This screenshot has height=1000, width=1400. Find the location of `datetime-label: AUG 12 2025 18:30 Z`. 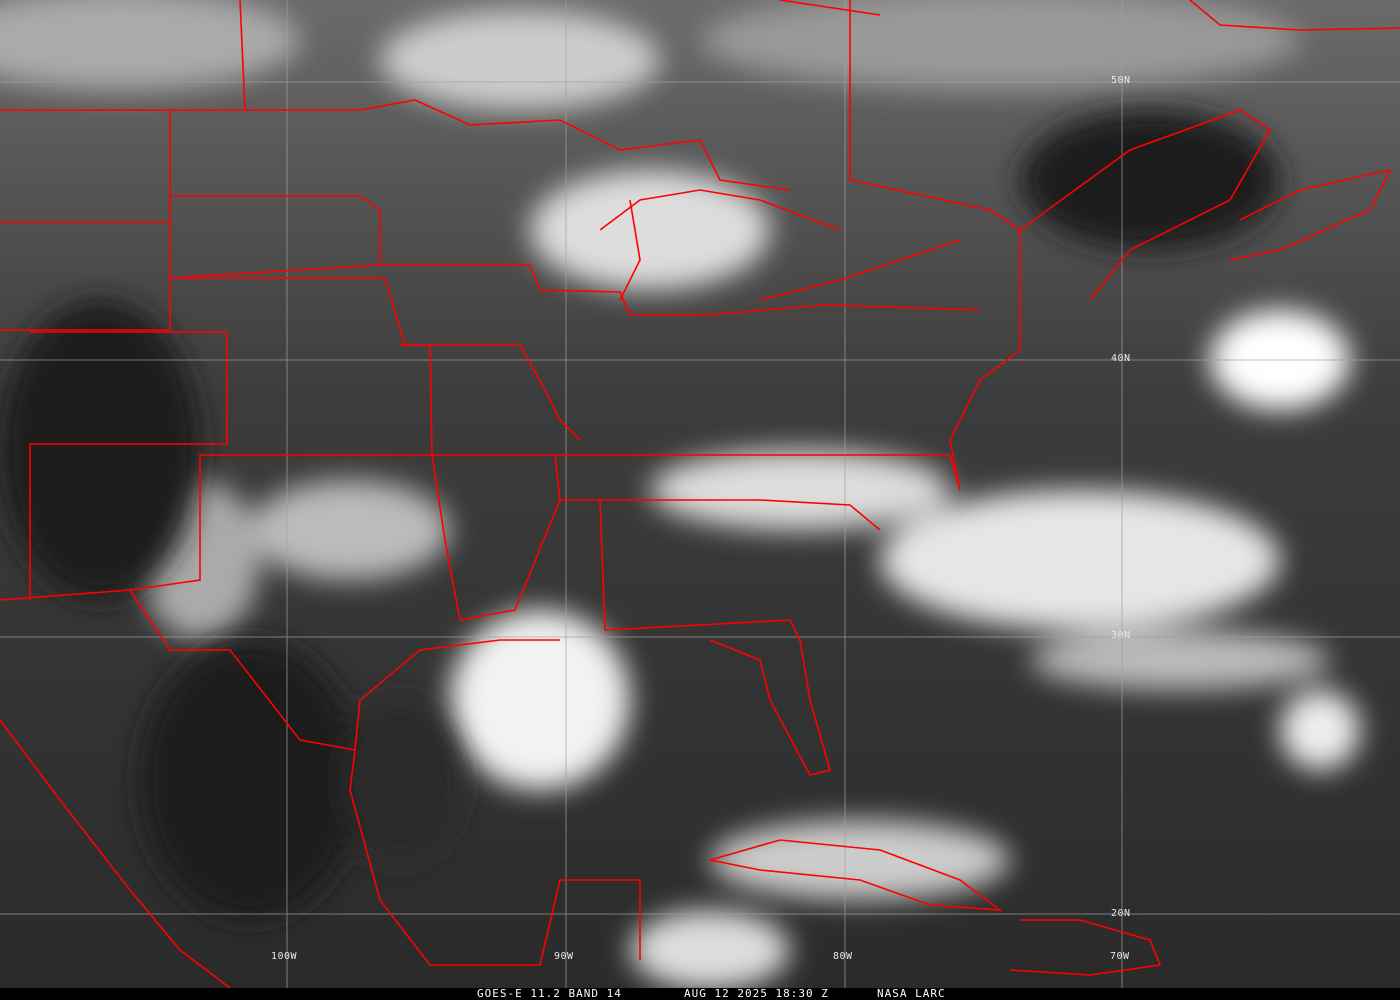

datetime-label: AUG 12 2025 18:30 Z is located at coordinates (756, 993).